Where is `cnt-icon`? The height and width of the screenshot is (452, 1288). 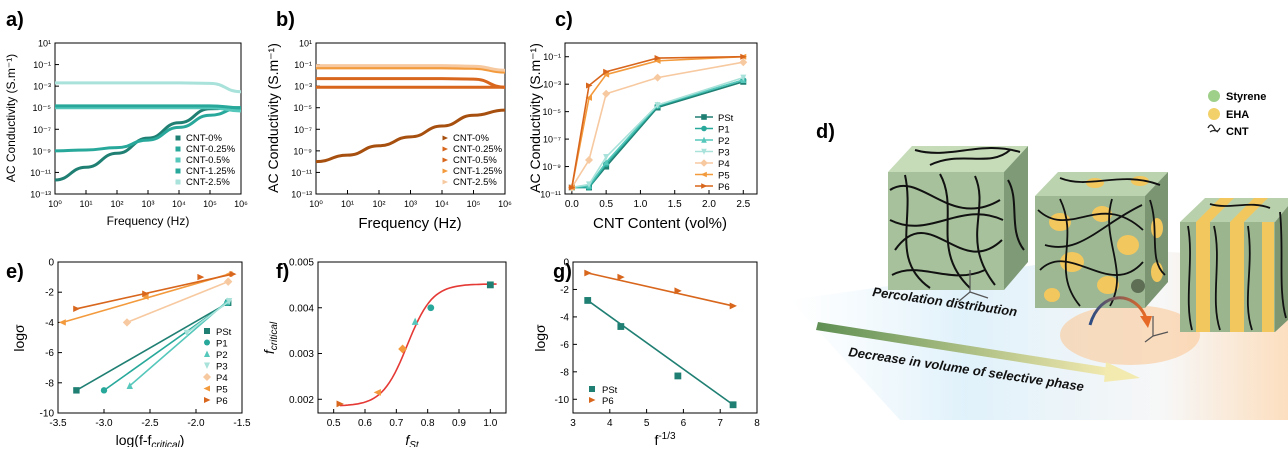
cnt-icon is located at coordinates (1214, 128).